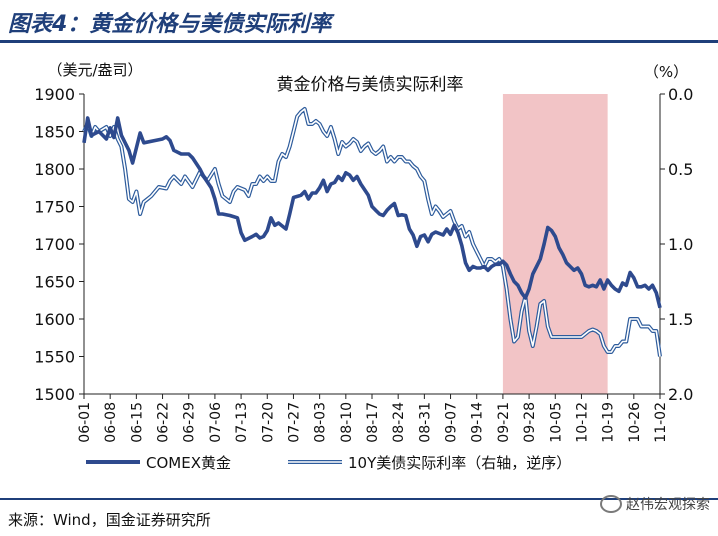  Describe the element at coordinates (54, 244) in the screenshot. I see `left-tick-label: 1700` at that location.